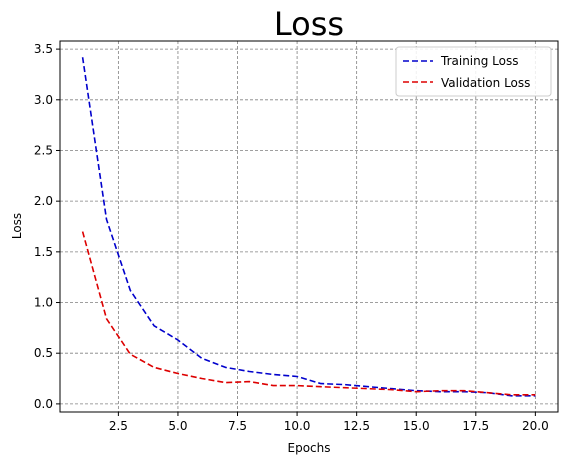 The image size is (567, 465). Describe the element at coordinates (43, 353) in the screenshot. I see `y-tick-label: 0.5` at that location.